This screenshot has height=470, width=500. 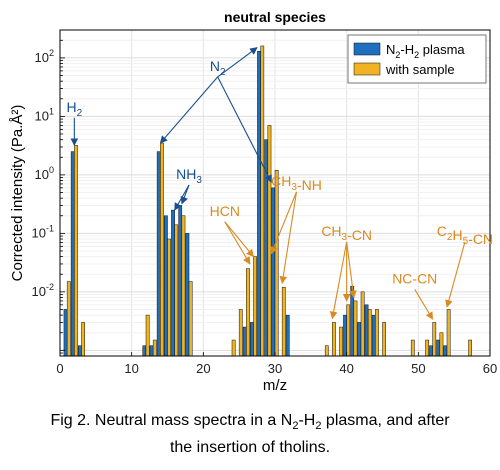 What do you see at coordinates (490, 368) in the screenshot?
I see `x-tick-label: 60` at bounding box center [490, 368].